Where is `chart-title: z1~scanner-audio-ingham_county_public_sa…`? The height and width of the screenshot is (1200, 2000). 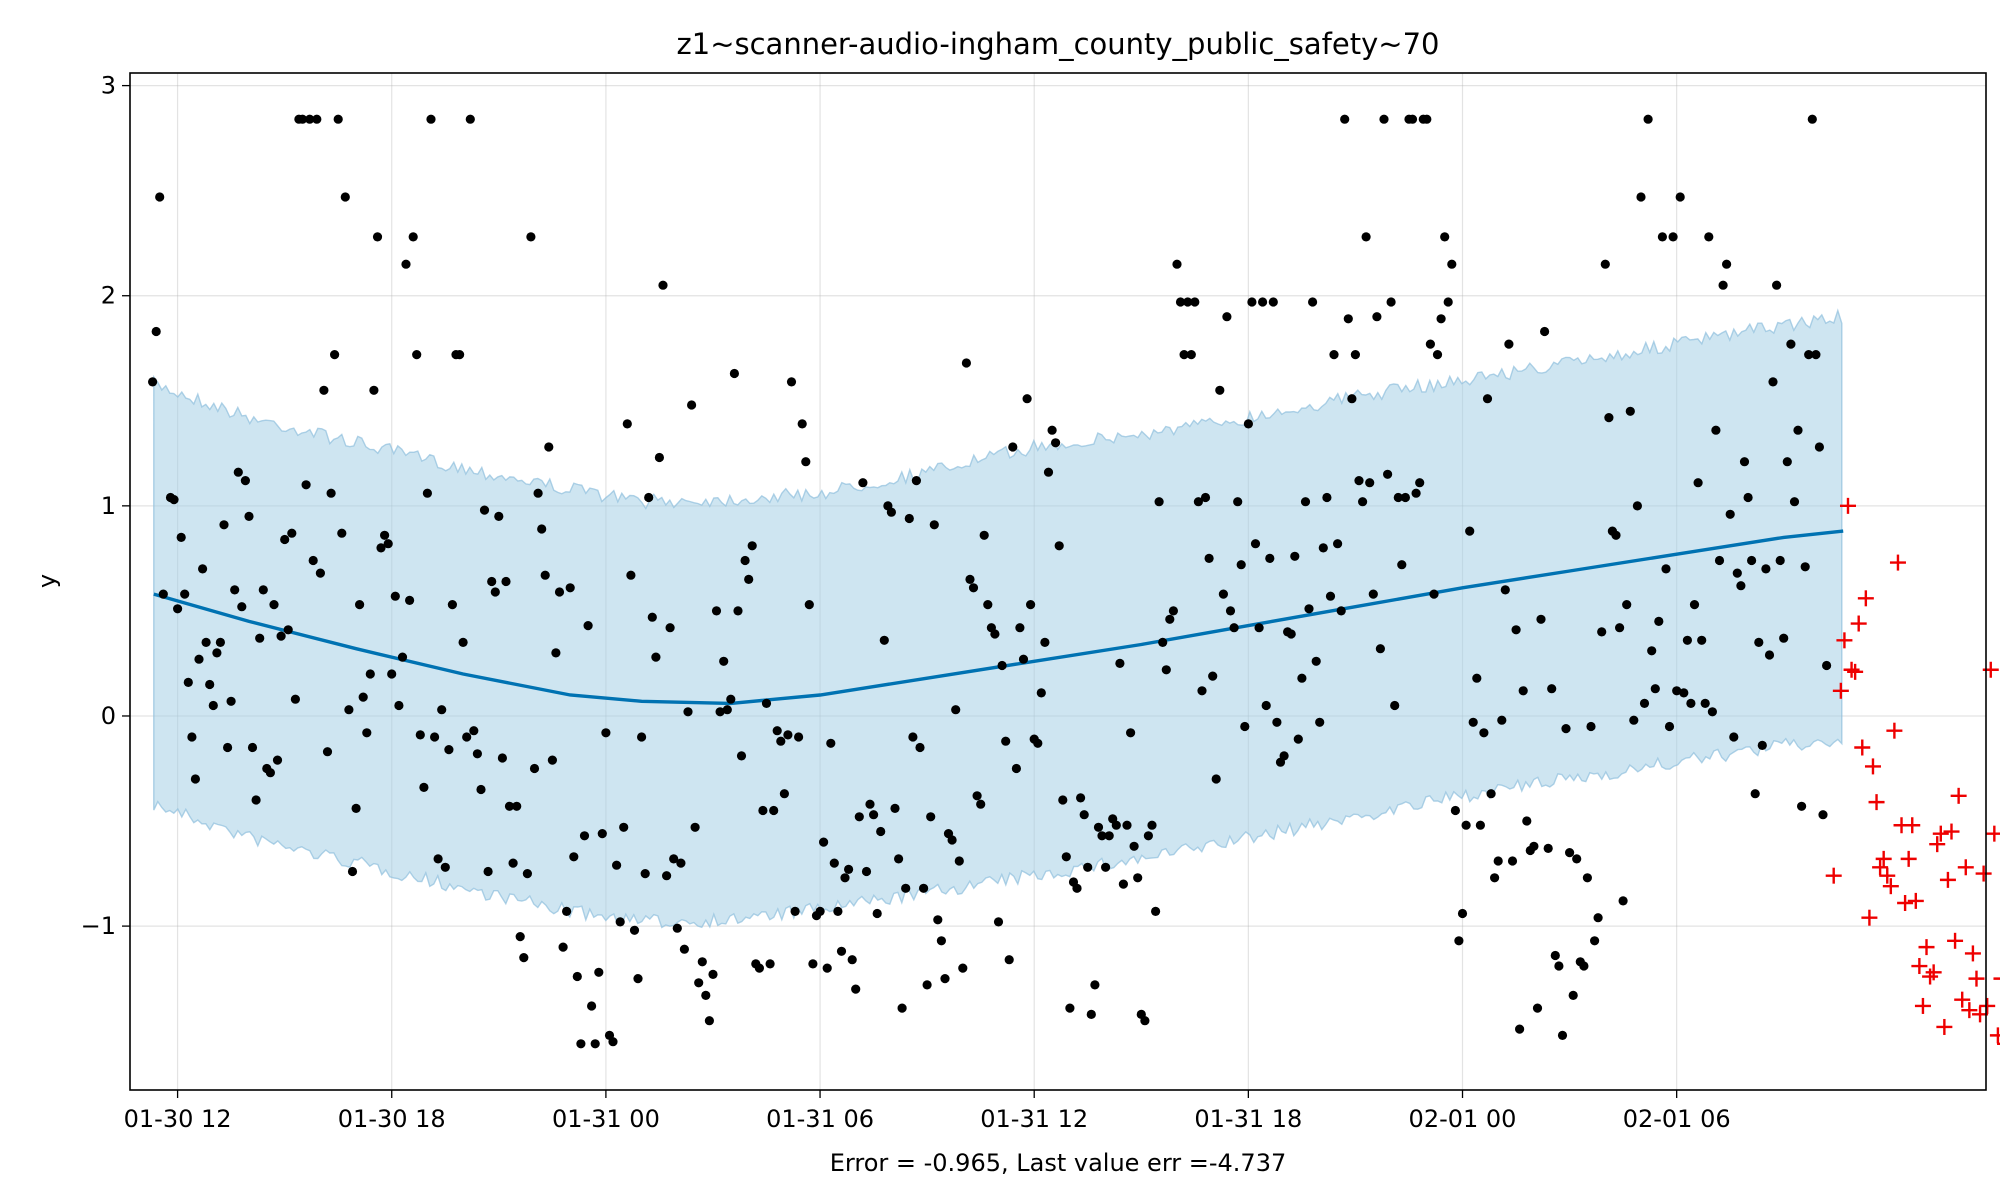 chart-title: z1~scanner-audio-ingham_county_public_sa… is located at coordinates (1058, 44).